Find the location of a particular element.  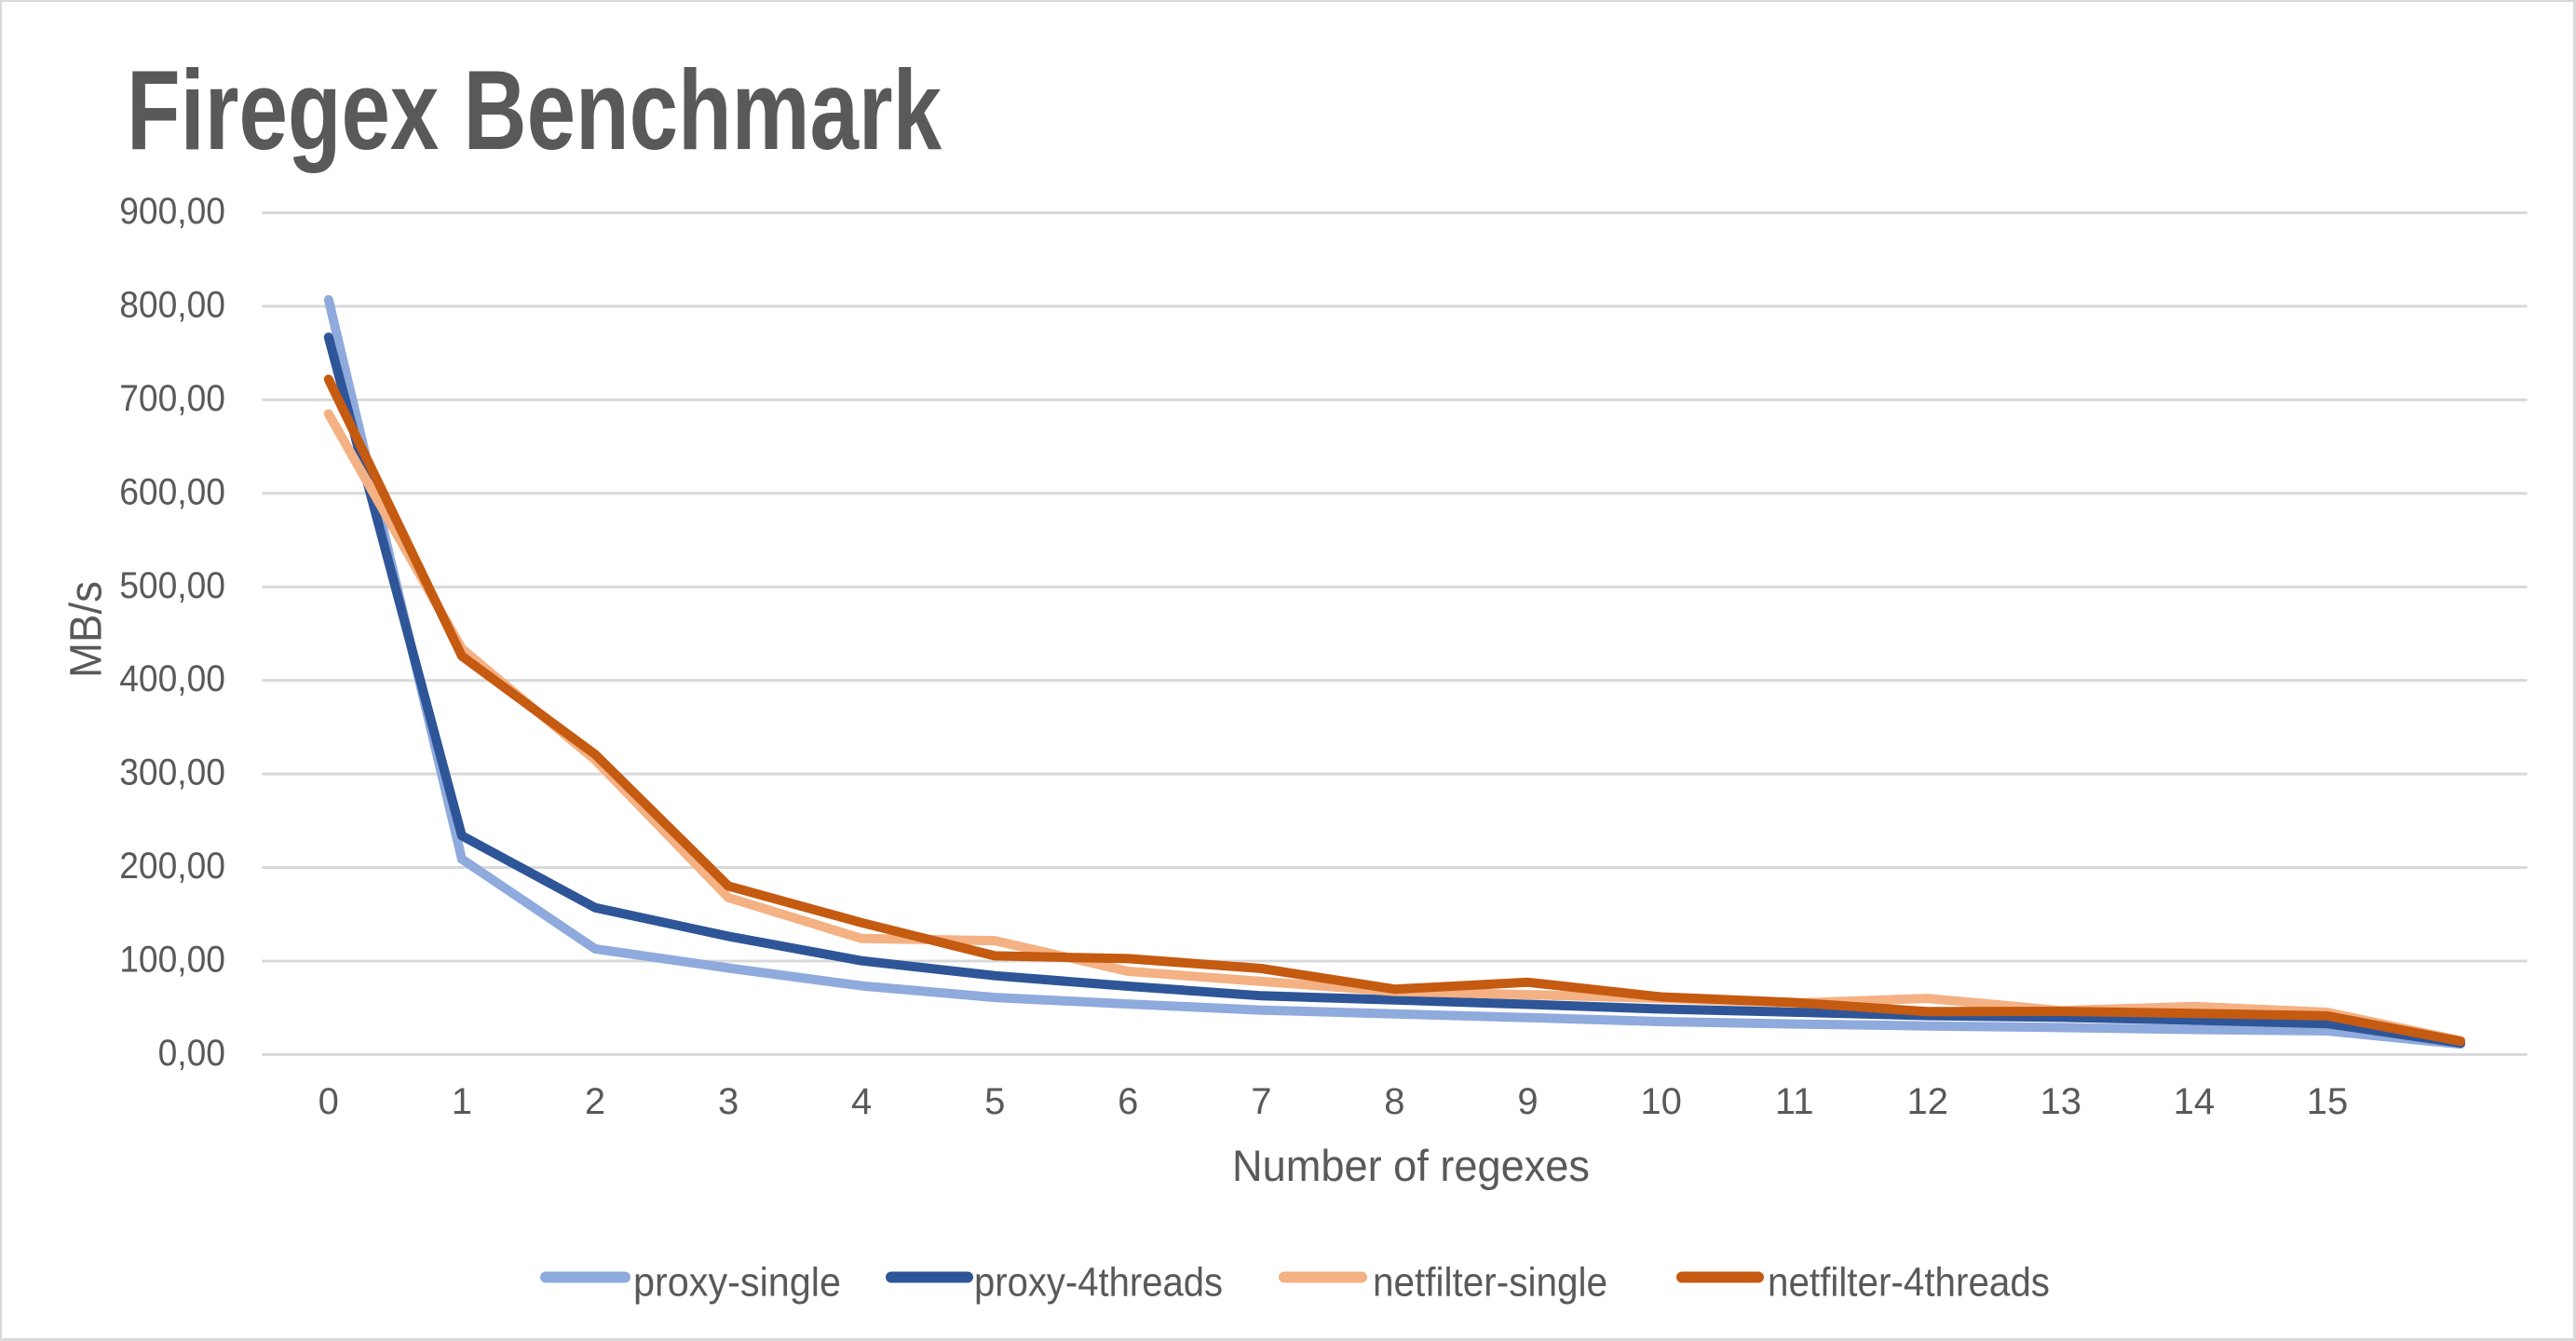

svg-text: 500,00 is located at coordinates (172, 585).